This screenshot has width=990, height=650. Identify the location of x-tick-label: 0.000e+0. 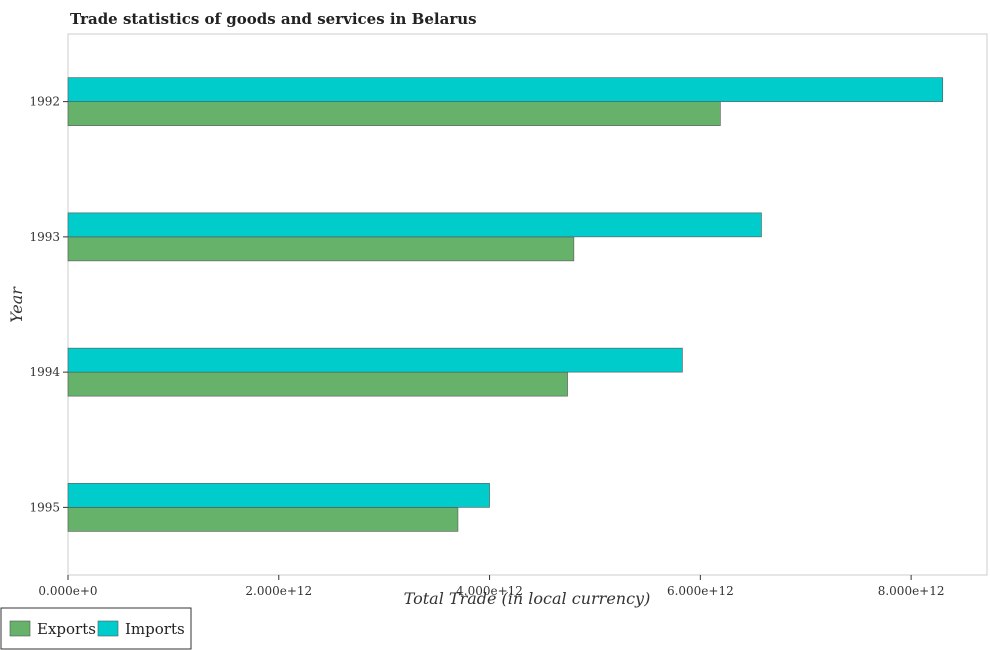
(67, 591).